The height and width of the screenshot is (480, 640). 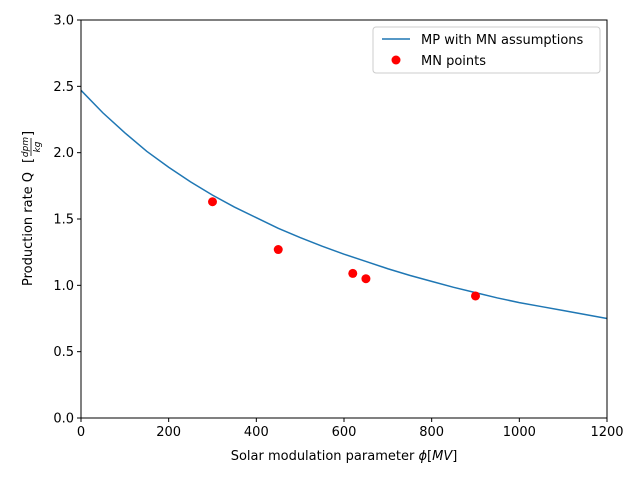 I want to click on y-axis-ticks: 0.0 0.5 1.0 1.5 2.0 2.5 3.0, so click(x=67, y=220).